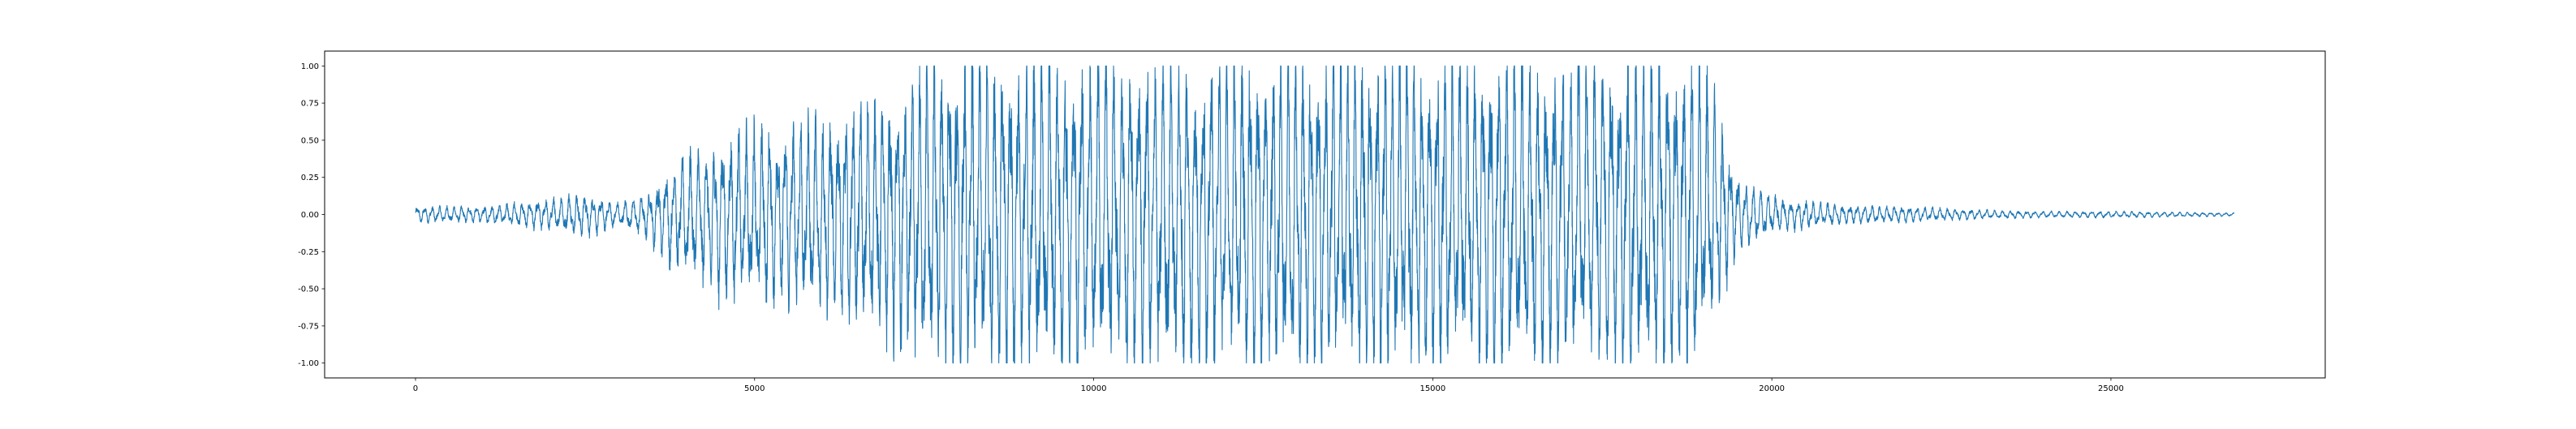  I want to click on y-tick-label: -0.25, so click(309, 253).